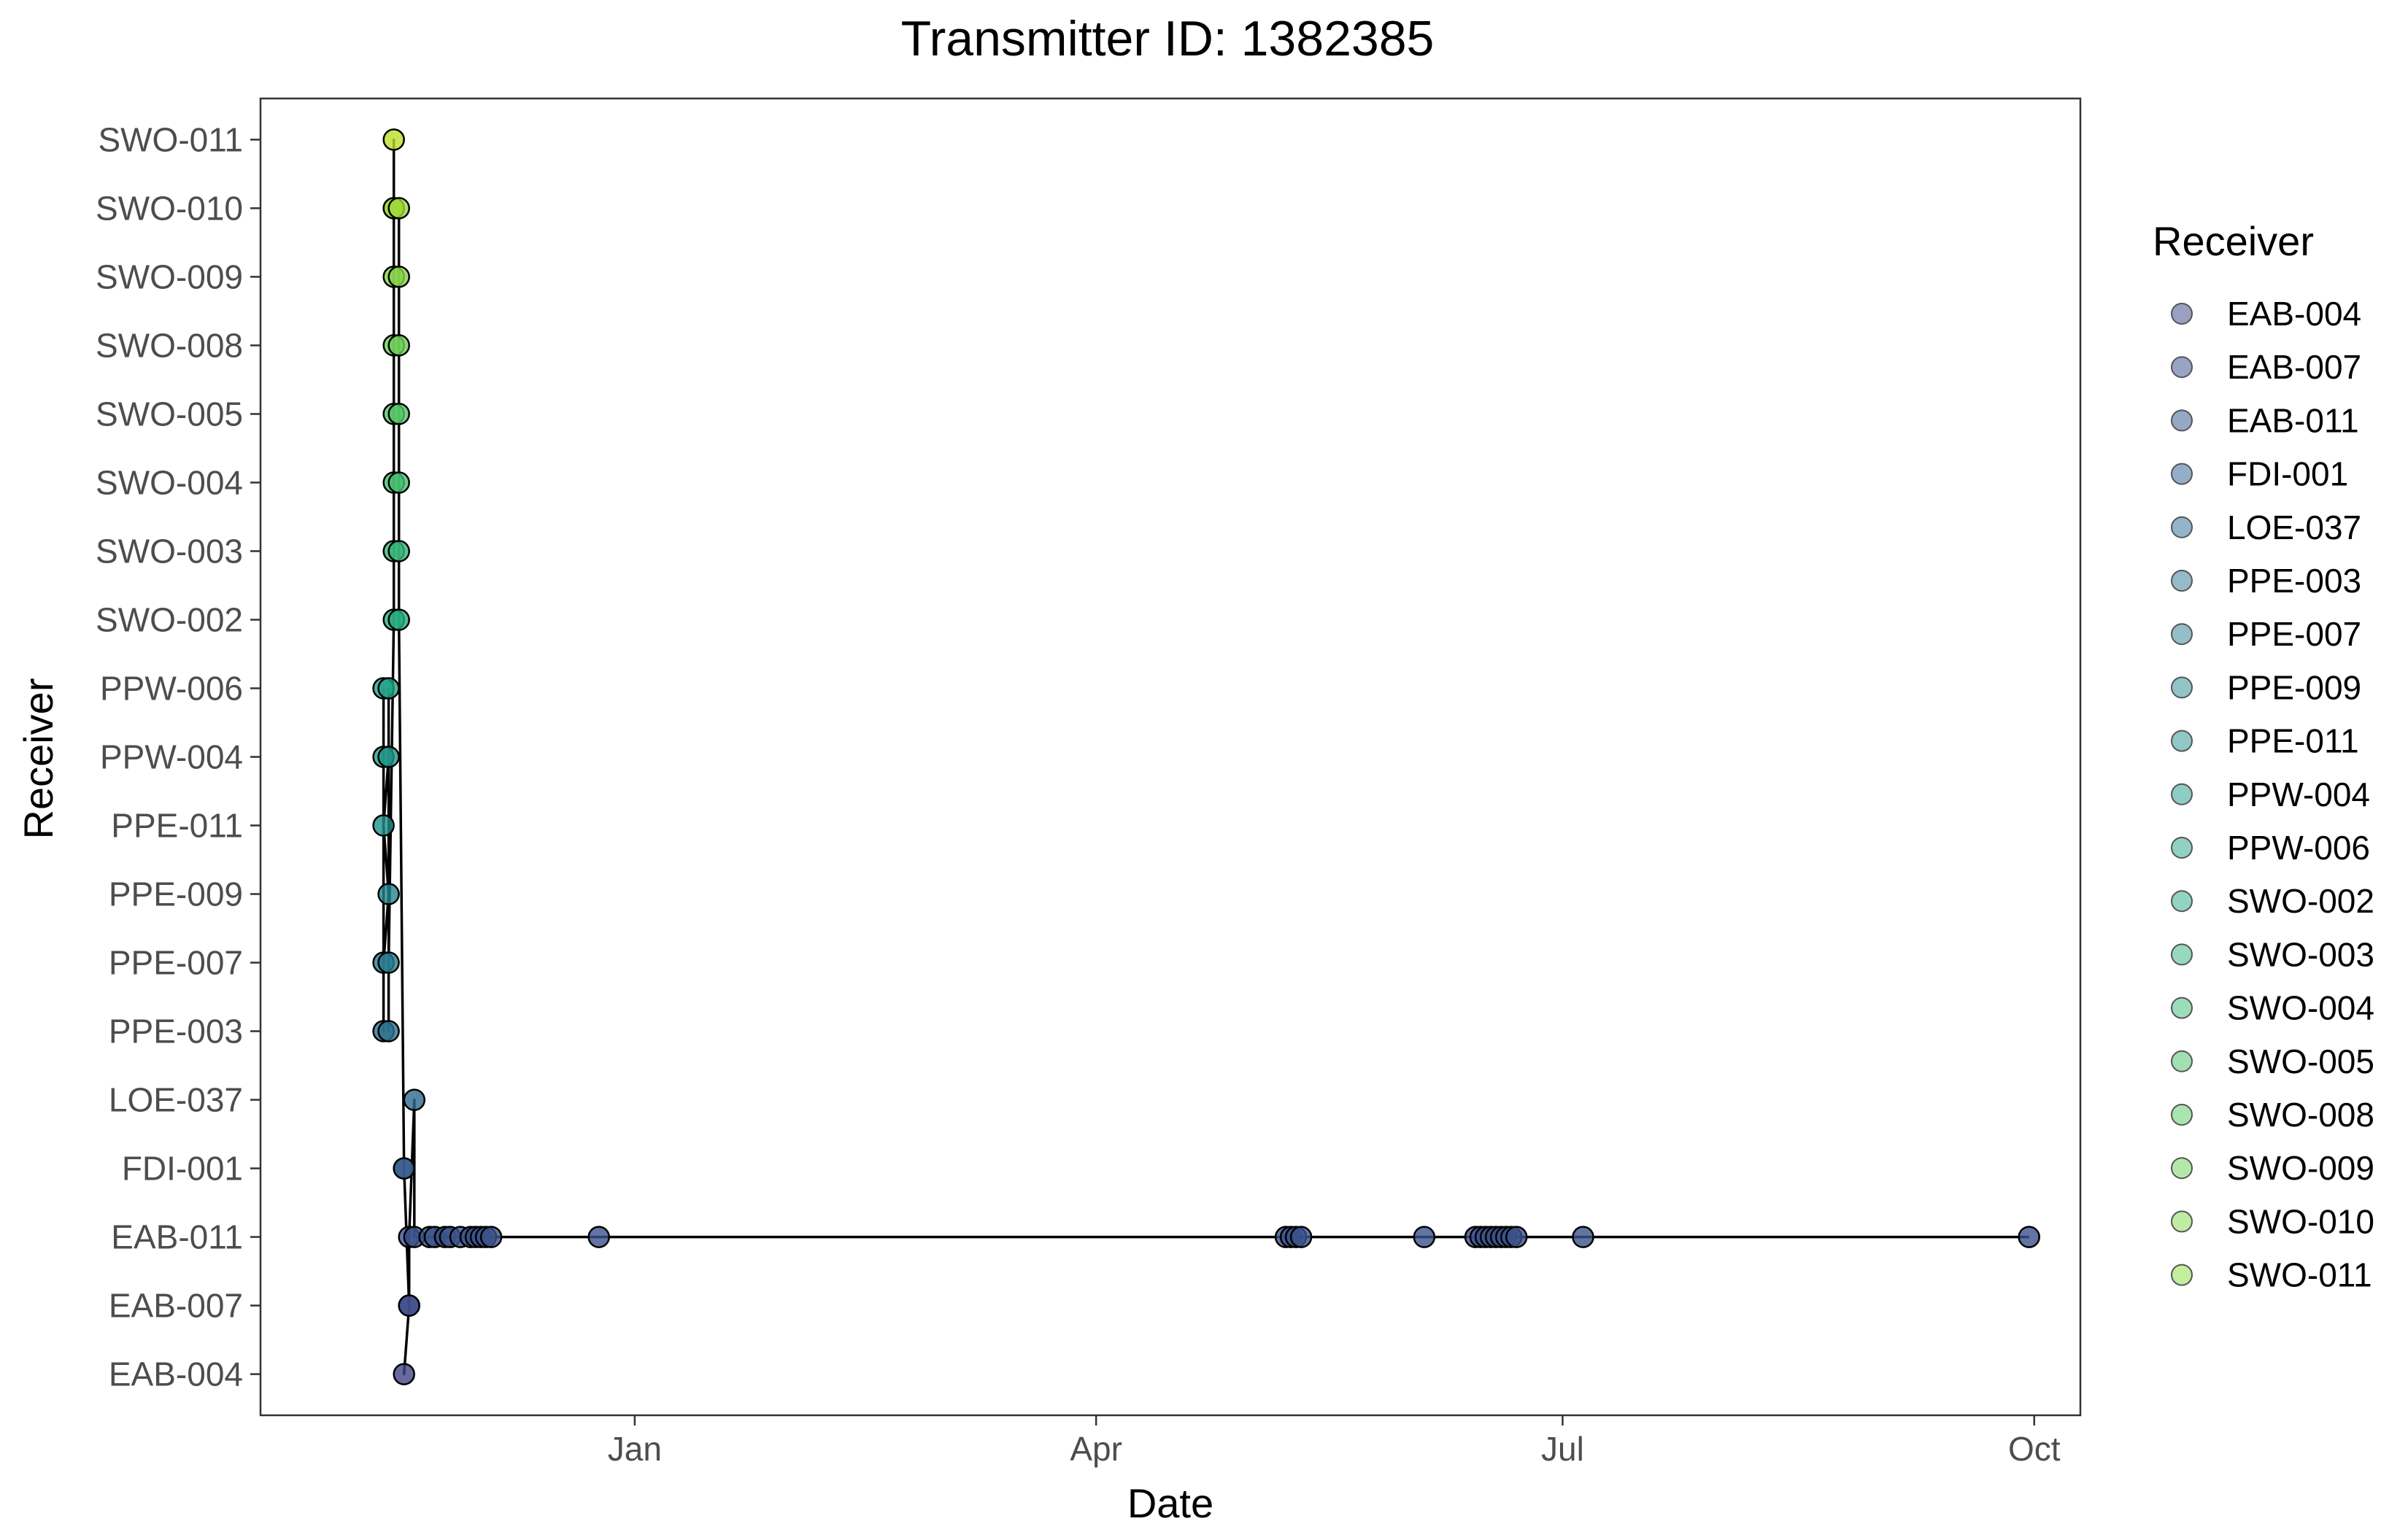 The image size is (2408, 1532). What do you see at coordinates (2300, 901) in the screenshot?
I see `legend-label: SWO-002` at bounding box center [2300, 901].